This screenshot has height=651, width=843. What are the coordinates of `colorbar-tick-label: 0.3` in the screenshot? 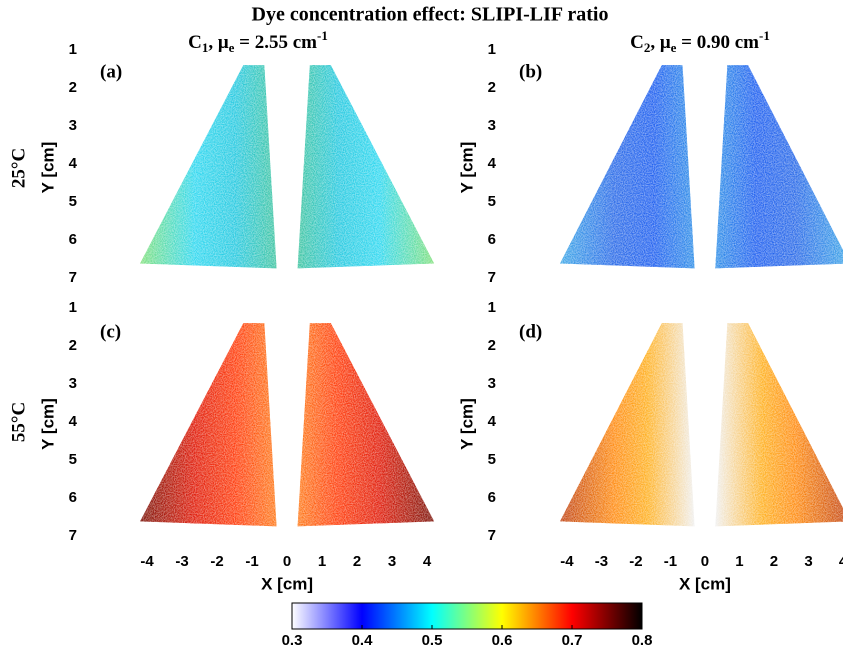 It's located at (292, 640).